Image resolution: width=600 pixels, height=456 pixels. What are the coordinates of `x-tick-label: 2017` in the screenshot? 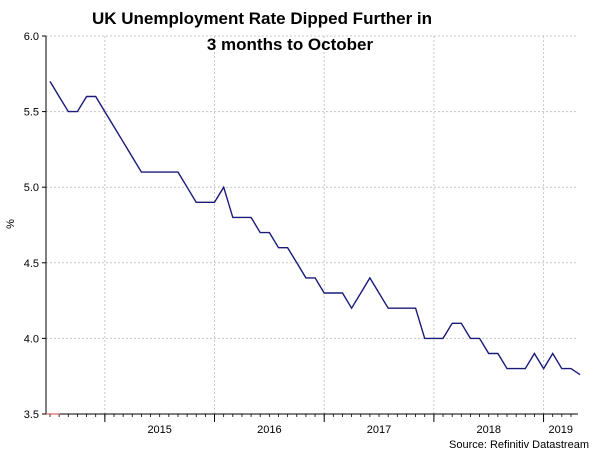 It's located at (379, 430).